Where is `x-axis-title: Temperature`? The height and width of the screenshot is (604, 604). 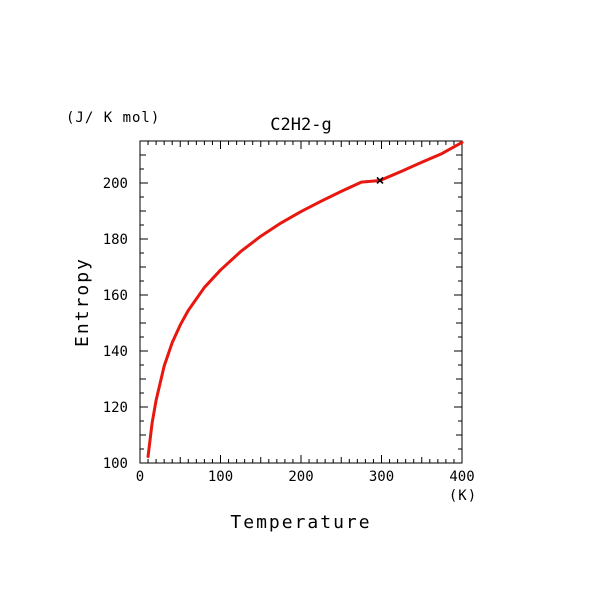 x-axis-title: Temperature is located at coordinates (300, 522).